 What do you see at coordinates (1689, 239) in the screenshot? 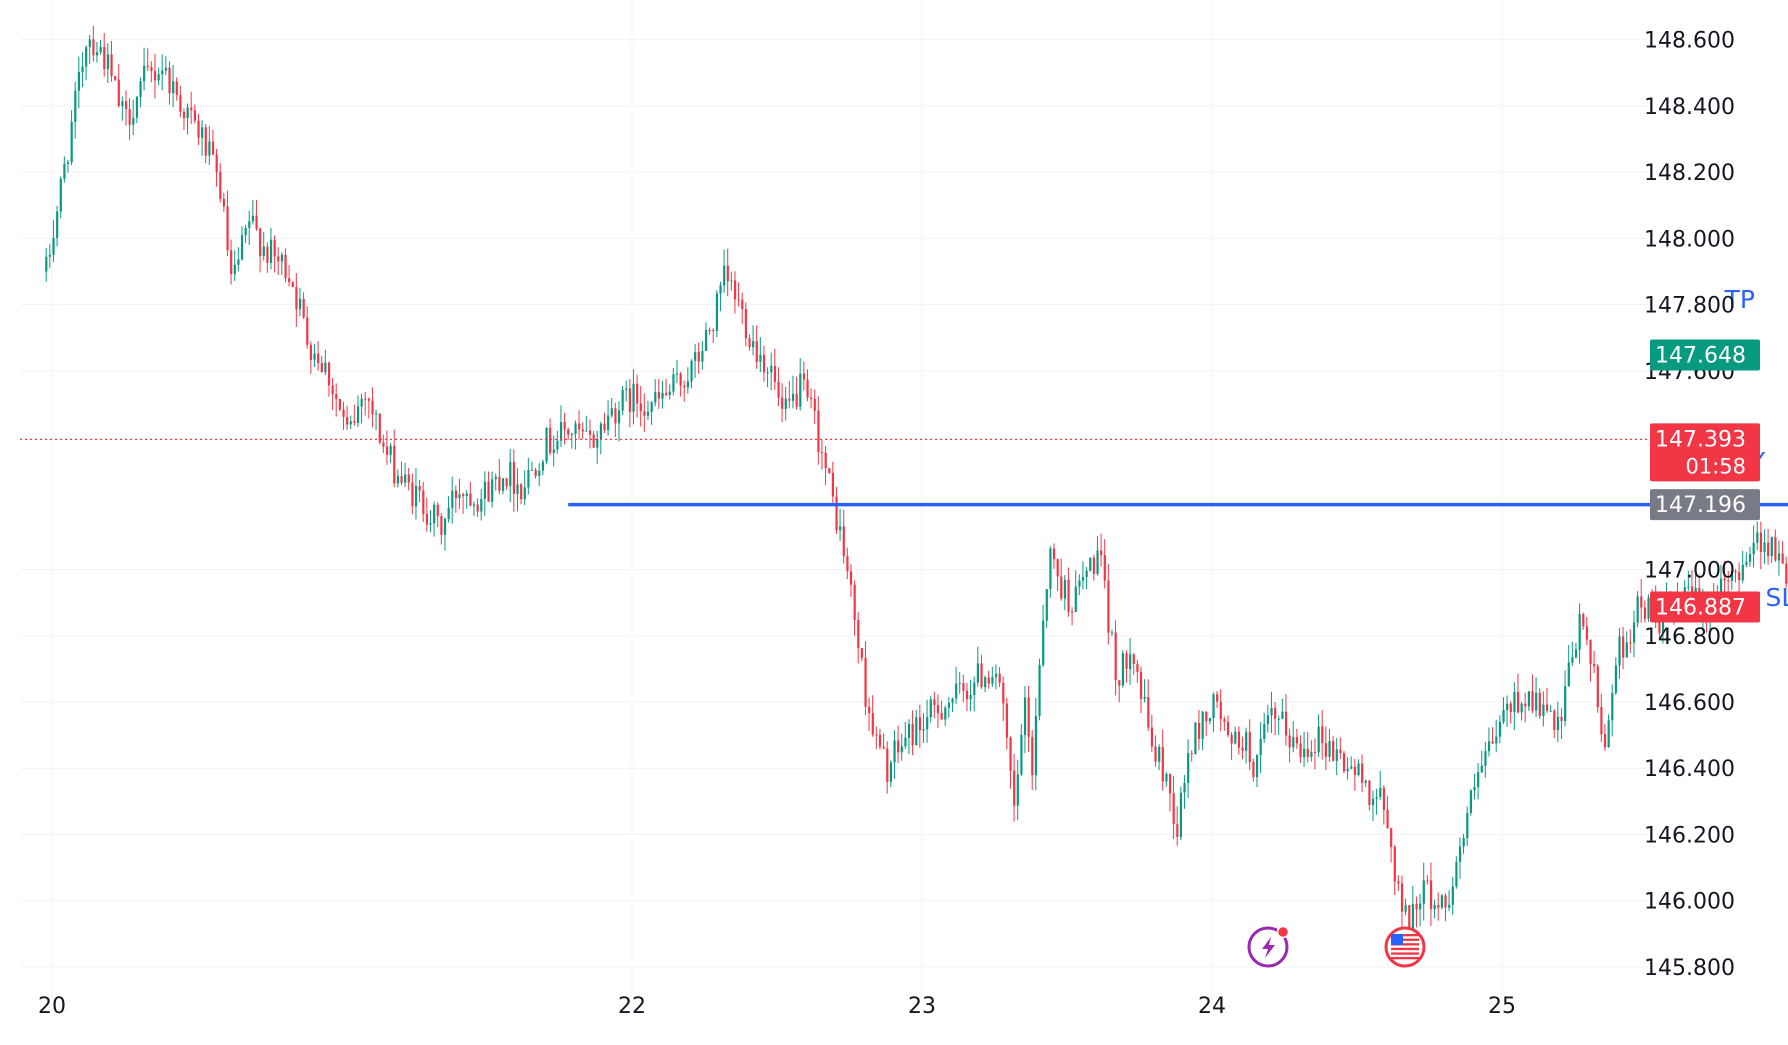
I see `y-tick-label: 148.000` at bounding box center [1689, 239].